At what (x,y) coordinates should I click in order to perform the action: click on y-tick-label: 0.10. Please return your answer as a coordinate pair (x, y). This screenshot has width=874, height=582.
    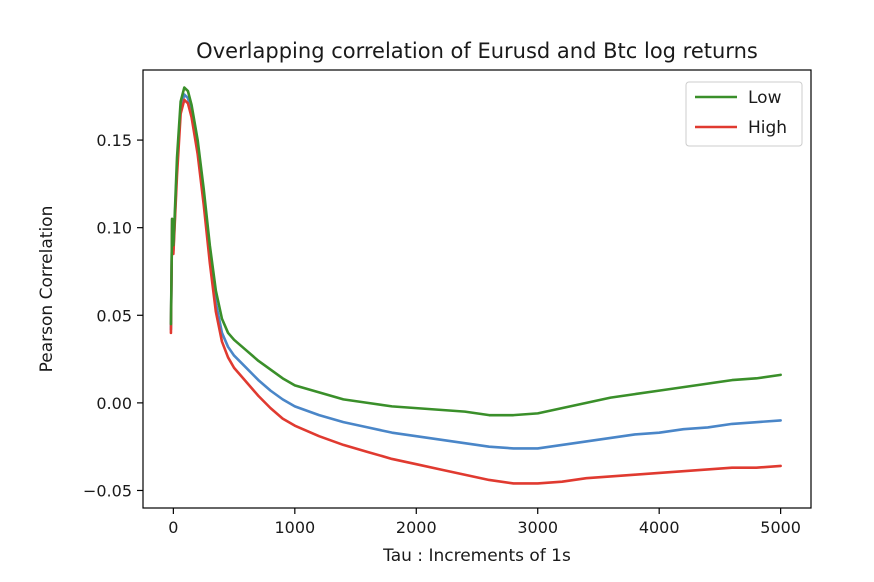
    Looking at the image, I should click on (114, 228).